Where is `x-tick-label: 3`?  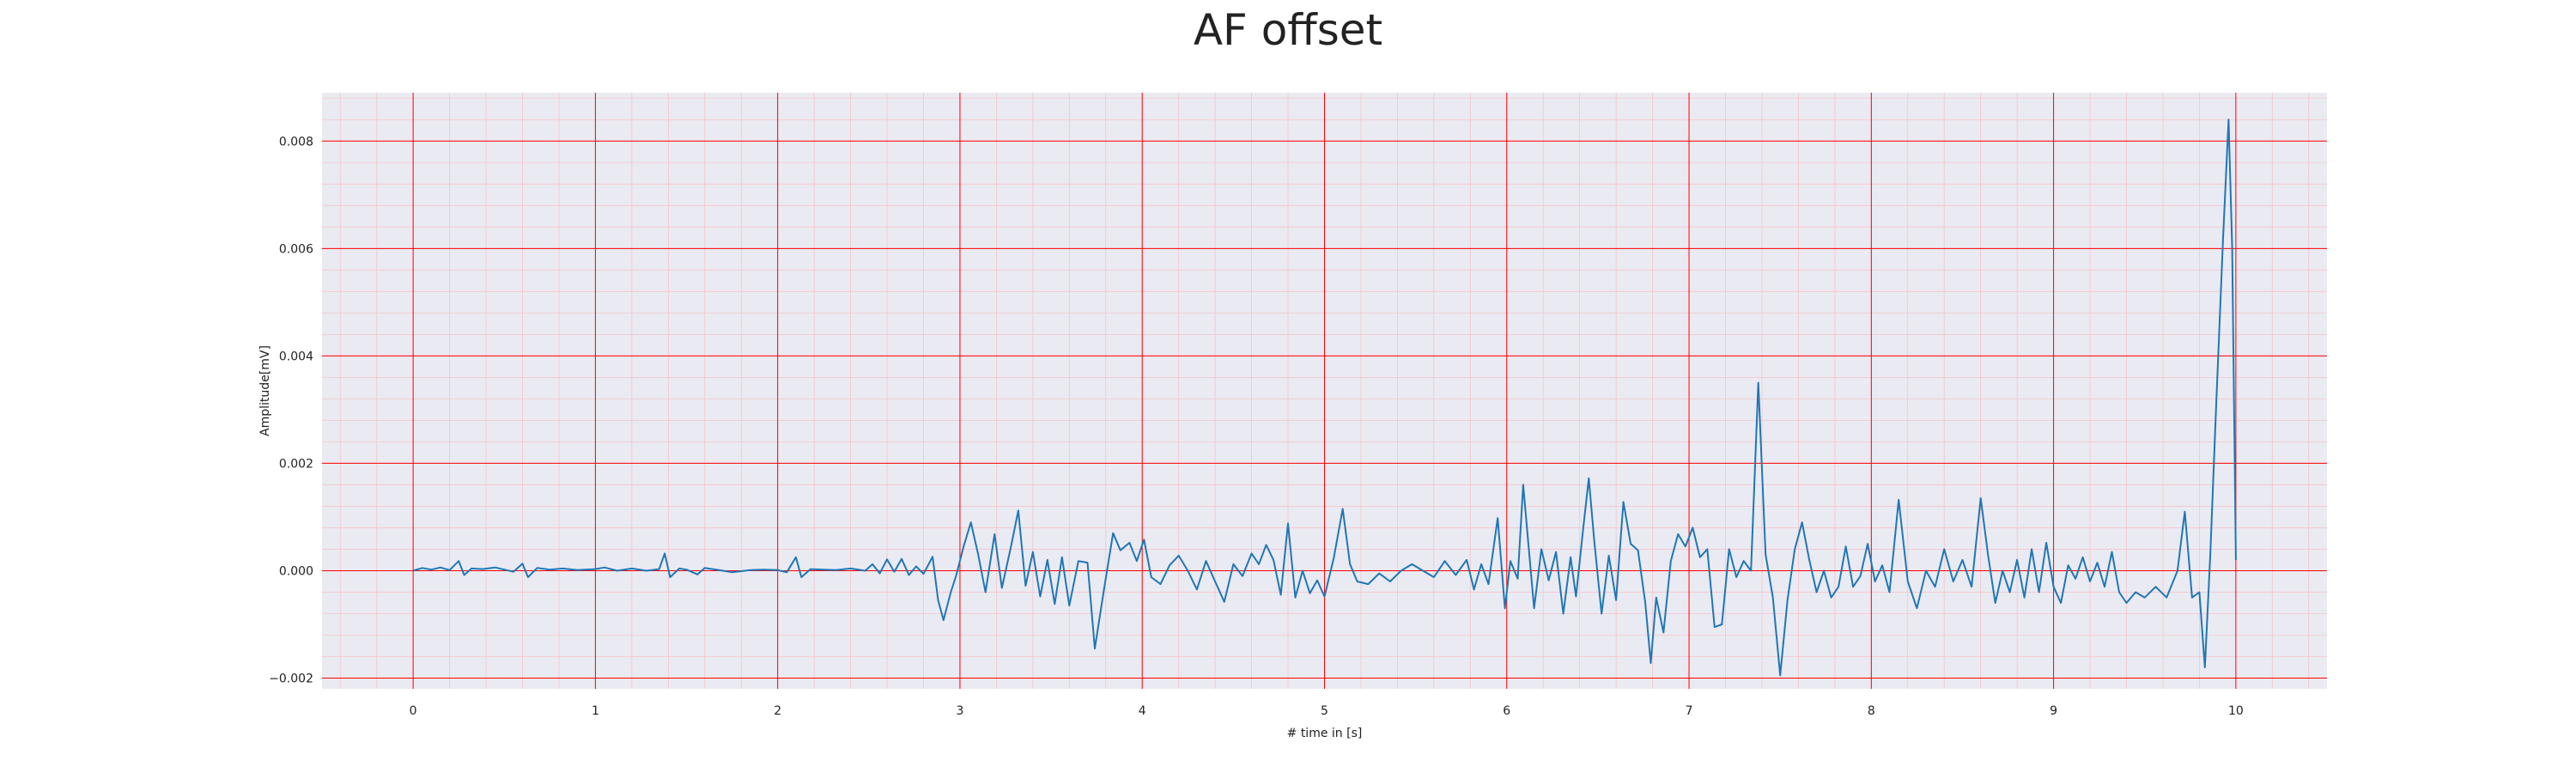 x-tick-label: 3 is located at coordinates (959, 711).